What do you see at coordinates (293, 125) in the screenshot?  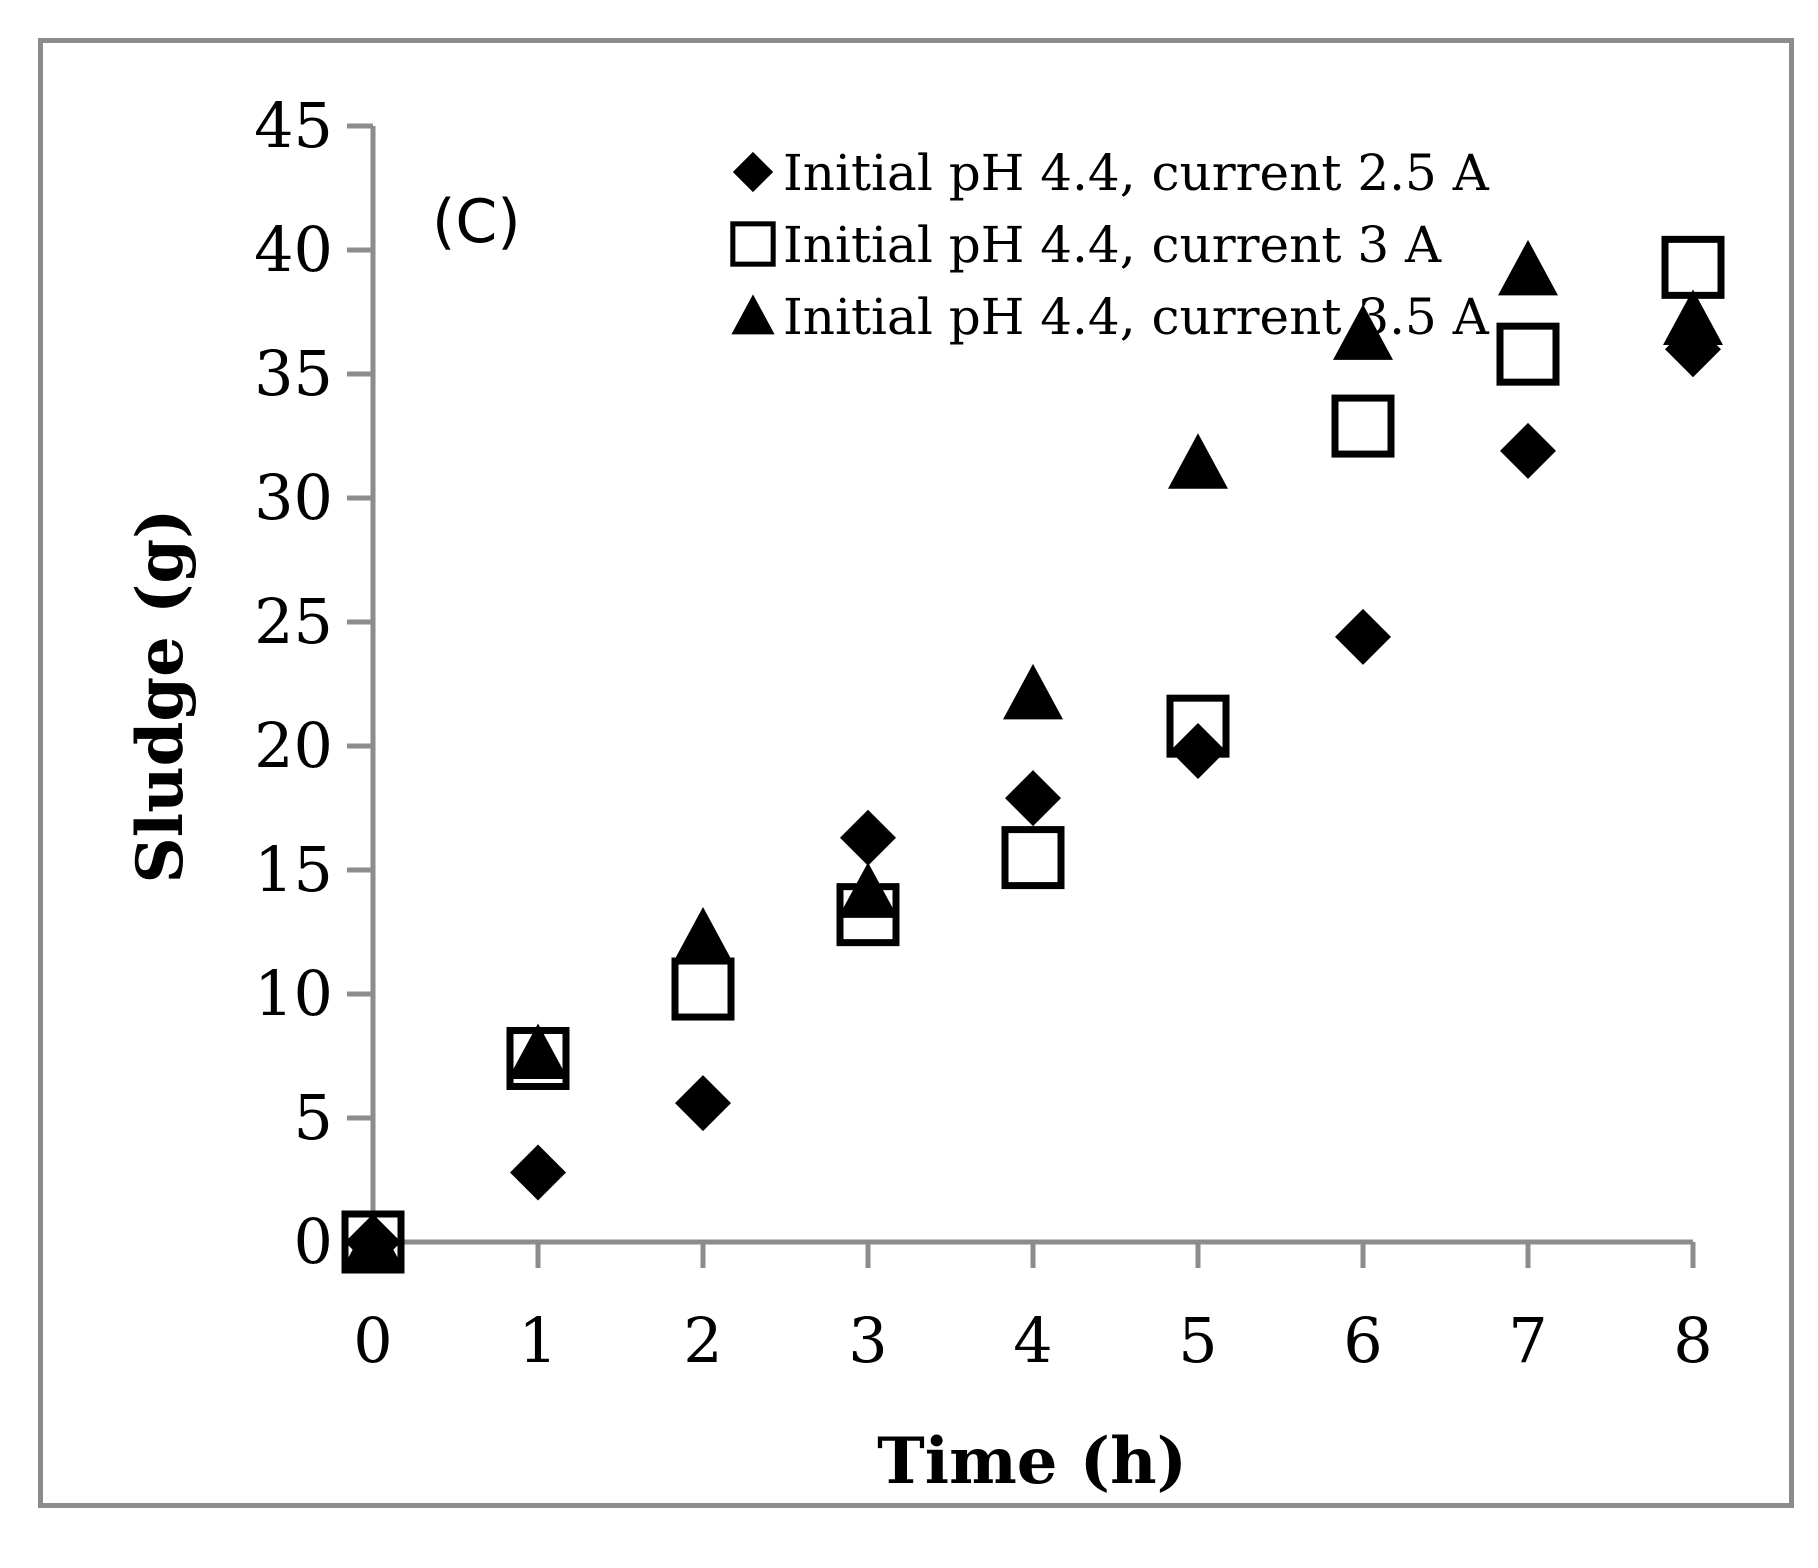 I see `y-tick-label: 45` at bounding box center [293, 125].